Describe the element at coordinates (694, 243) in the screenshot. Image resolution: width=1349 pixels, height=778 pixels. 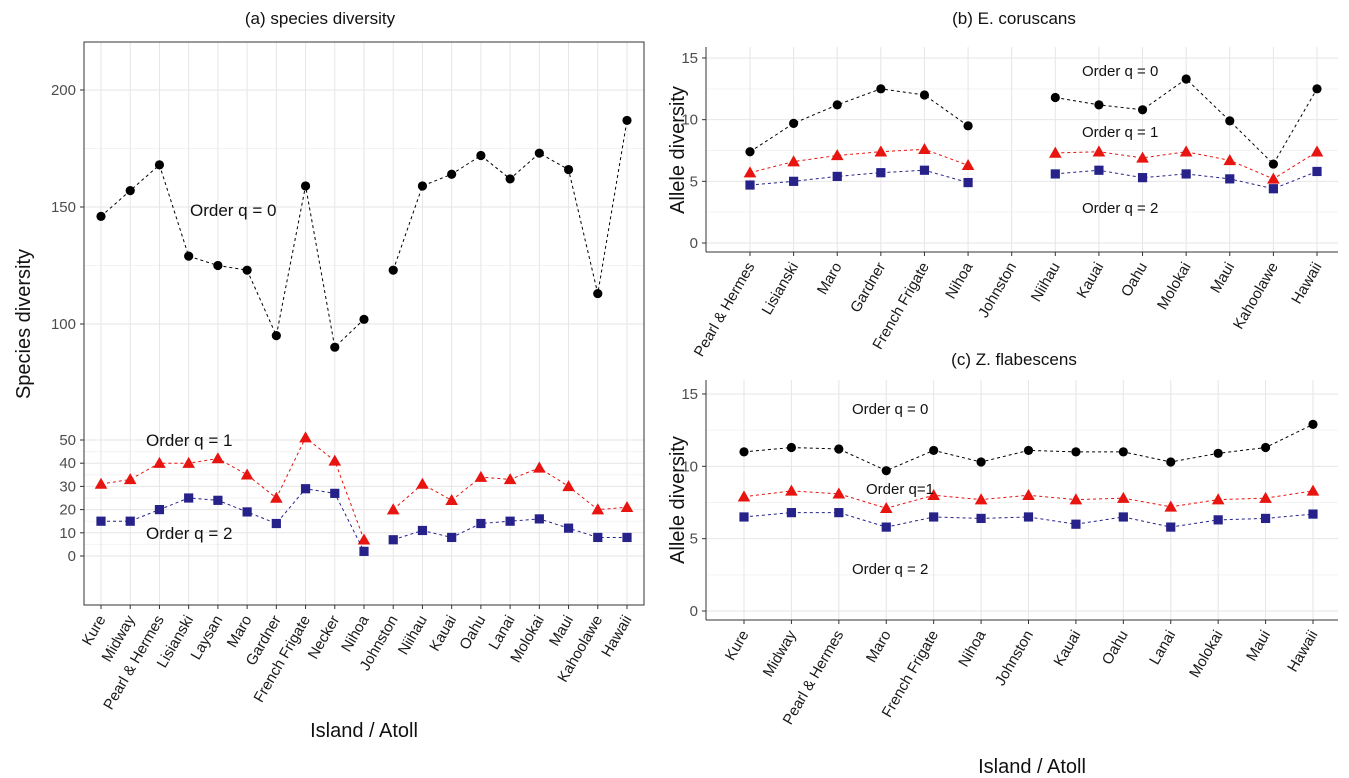
I see `y-tick-label: 0` at that location.